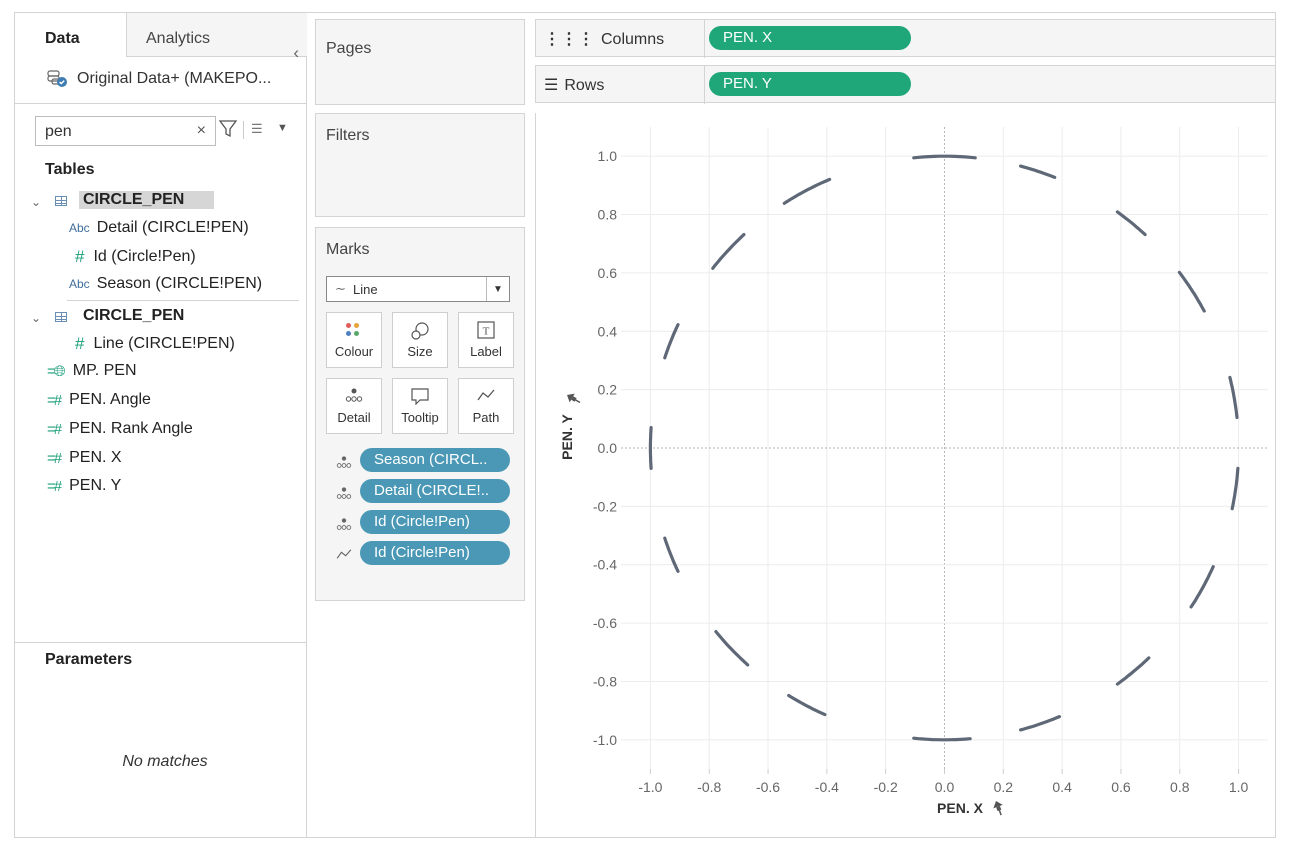  Describe the element at coordinates (84, 486) in the screenshot. I see `calc-field-row: =# PEN. Y` at that location.